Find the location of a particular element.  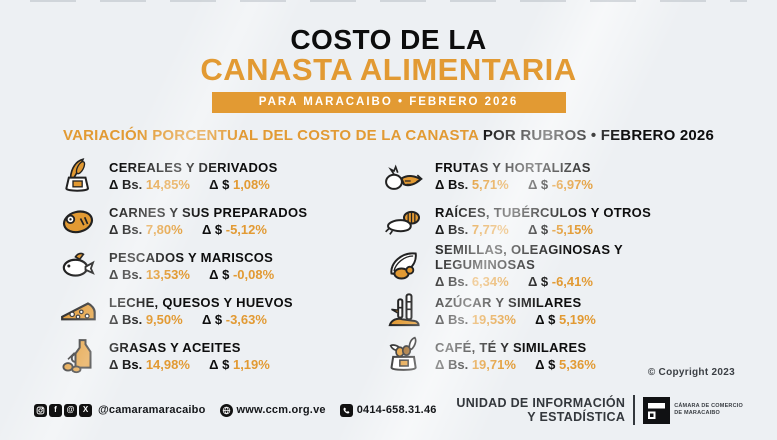

category-values: Δ Bs. 13,53% Δ $ -0,08% is located at coordinates (191, 274).